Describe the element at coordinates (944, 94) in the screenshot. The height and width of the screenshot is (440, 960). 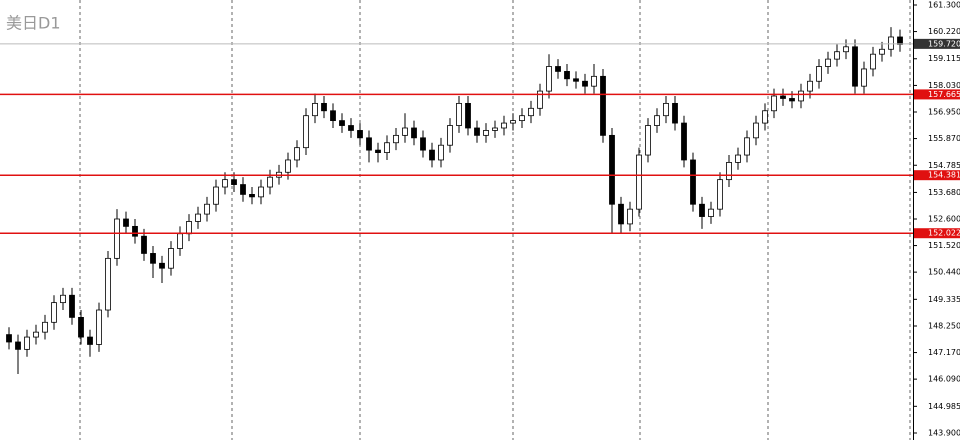
I see `level-label: 157.665` at that location.